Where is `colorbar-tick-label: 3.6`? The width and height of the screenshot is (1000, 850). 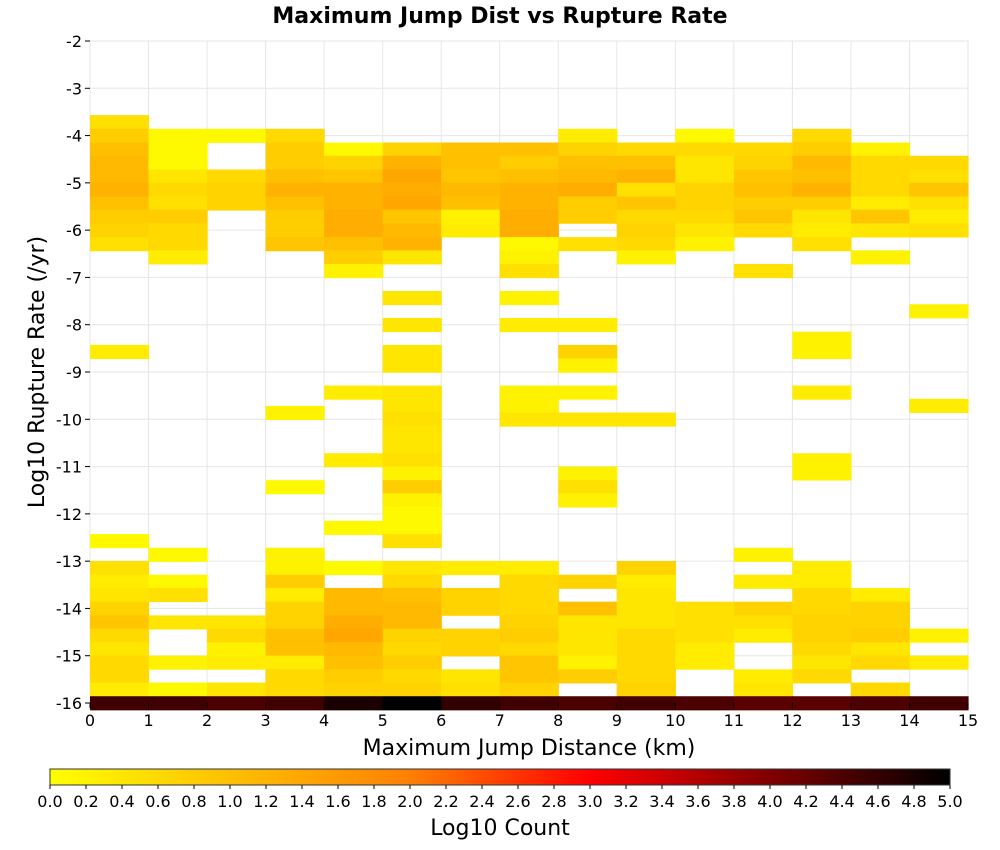
colorbar-tick-label: 3.6 is located at coordinates (697, 801).